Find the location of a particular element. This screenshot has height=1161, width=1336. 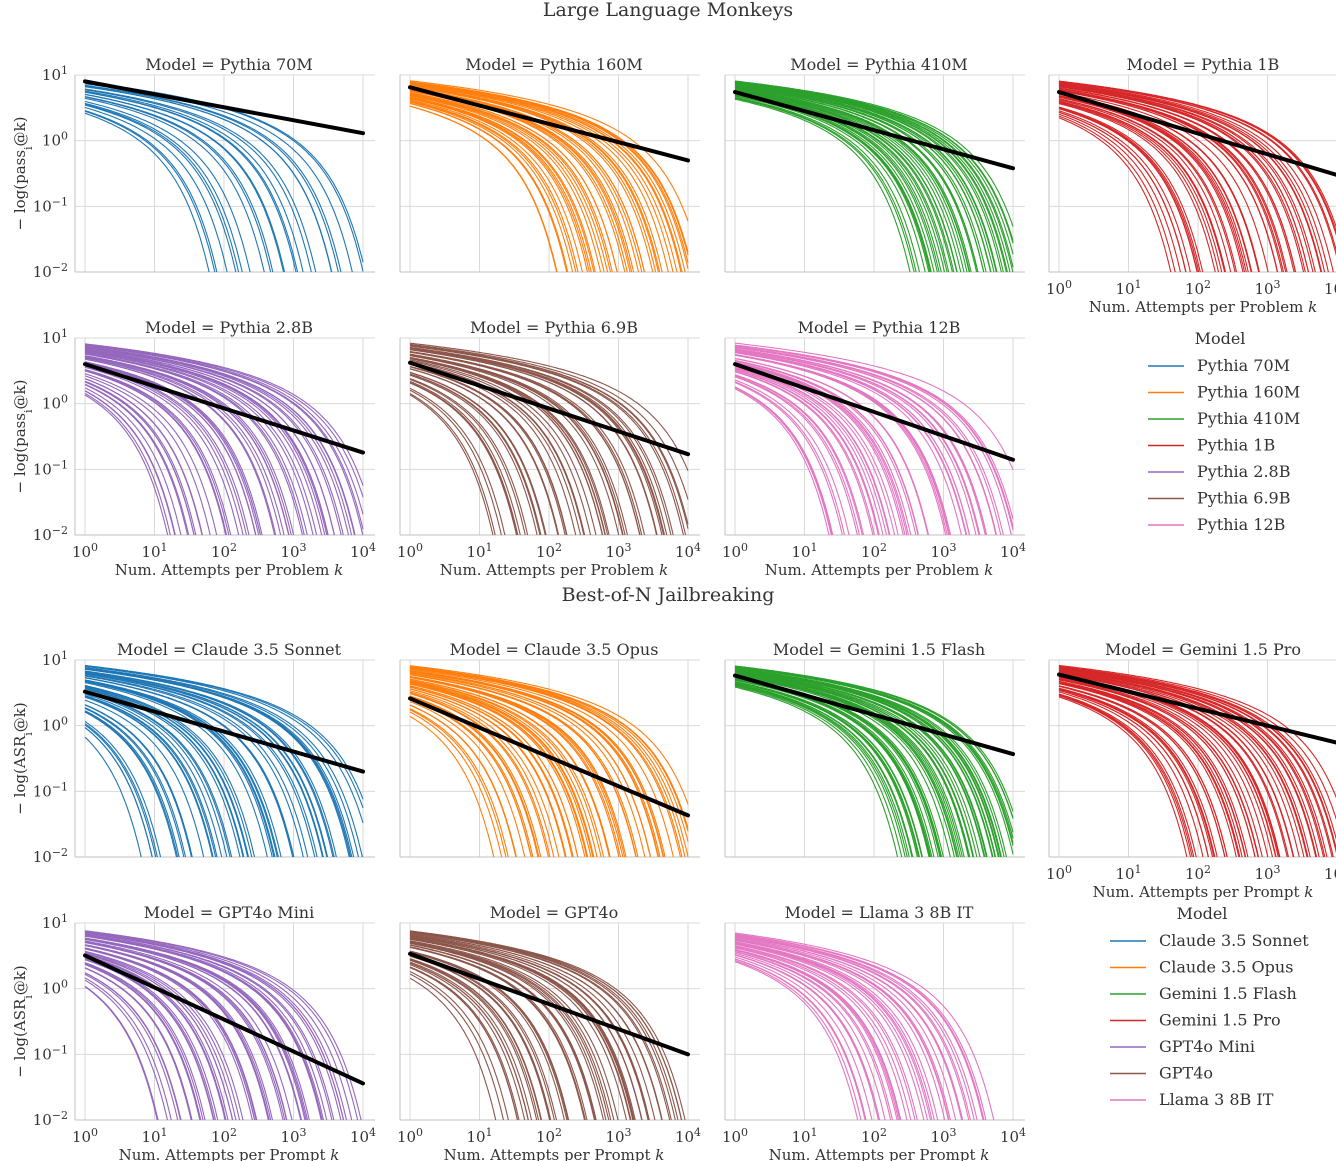

x-tick-label: 102 is located at coordinates (874, 551).